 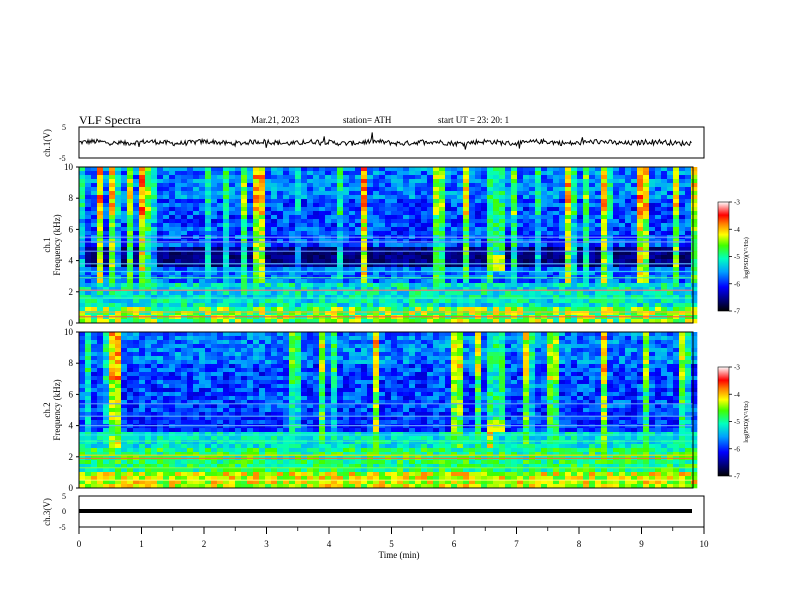 What do you see at coordinates (705, 544) in the screenshot?
I see `time-tick-label-10: 10` at bounding box center [705, 544].